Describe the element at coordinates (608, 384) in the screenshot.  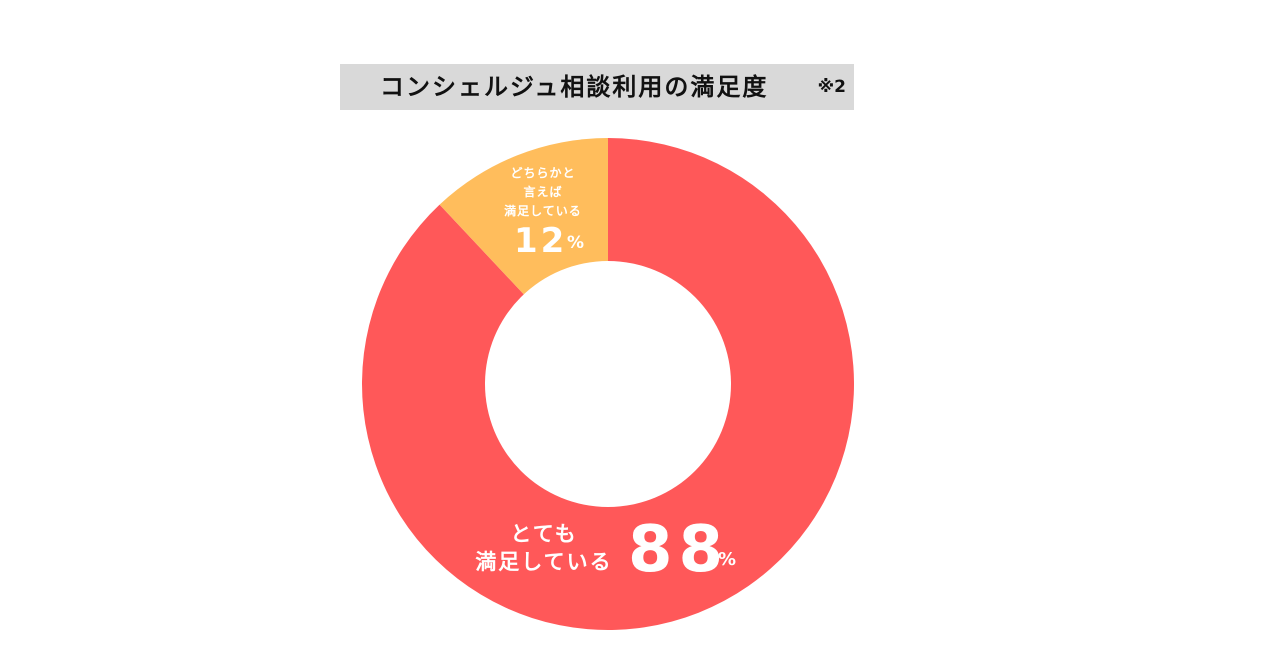
I see `donut-hole` at that location.